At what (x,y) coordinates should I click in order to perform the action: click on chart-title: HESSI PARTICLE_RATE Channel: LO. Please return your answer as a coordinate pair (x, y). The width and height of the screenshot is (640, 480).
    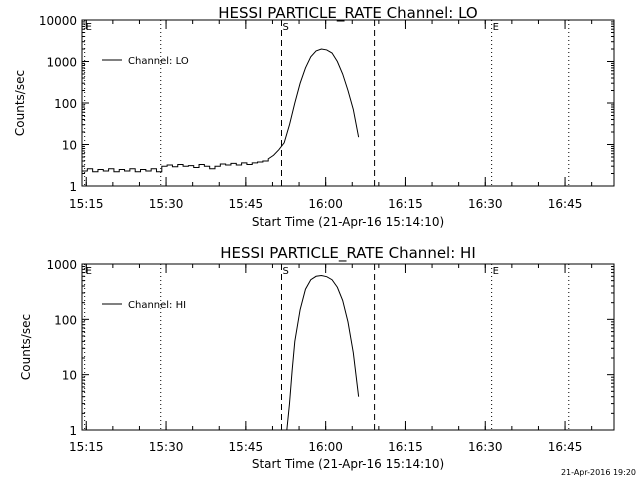
    Looking at the image, I should click on (347, 13).